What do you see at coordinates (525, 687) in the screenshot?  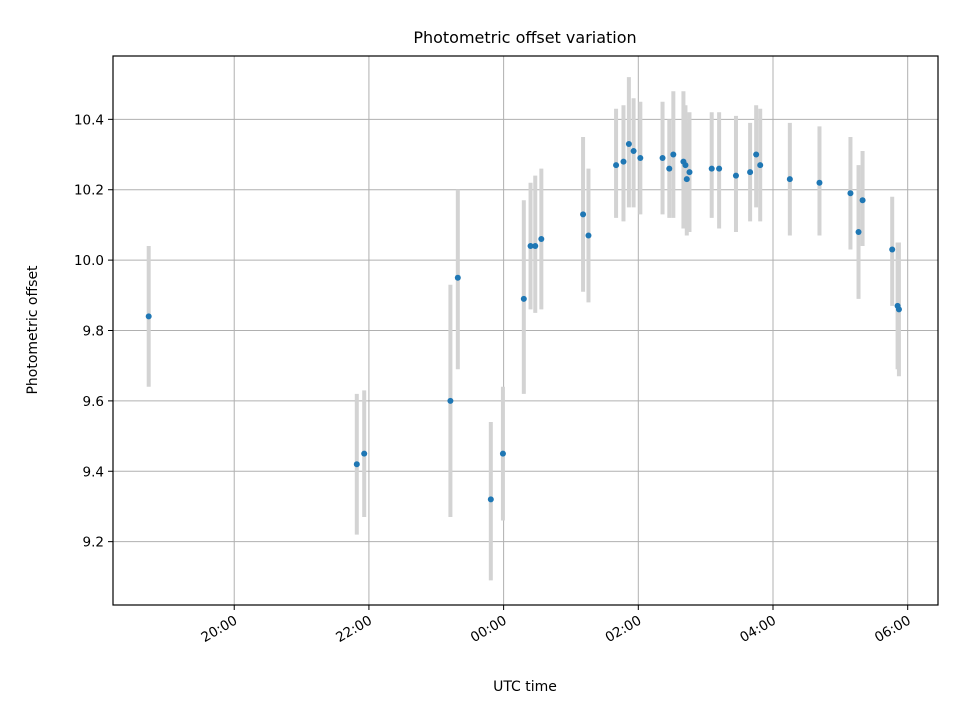 I see `x-axis-label: UTC time` at bounding box center [525, 687].